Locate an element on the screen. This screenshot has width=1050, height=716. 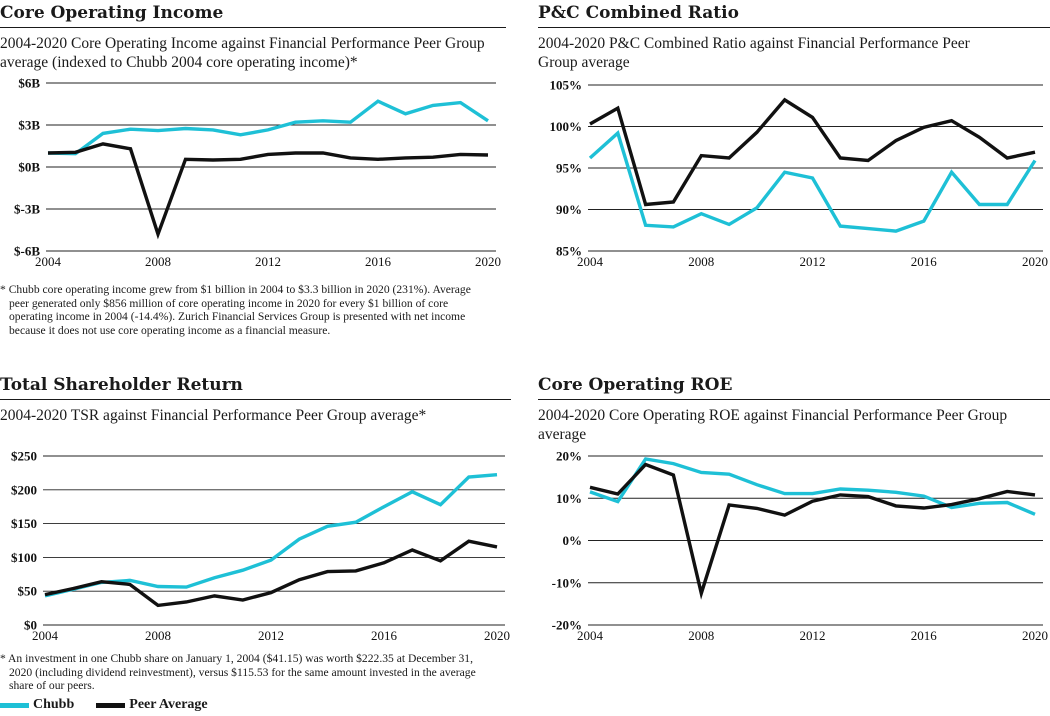
chart-pc-combined-ratio: 105% 100% 95% 90% 85%2004 2008 2012 2016 2020 is located at coordinates (799, 174).